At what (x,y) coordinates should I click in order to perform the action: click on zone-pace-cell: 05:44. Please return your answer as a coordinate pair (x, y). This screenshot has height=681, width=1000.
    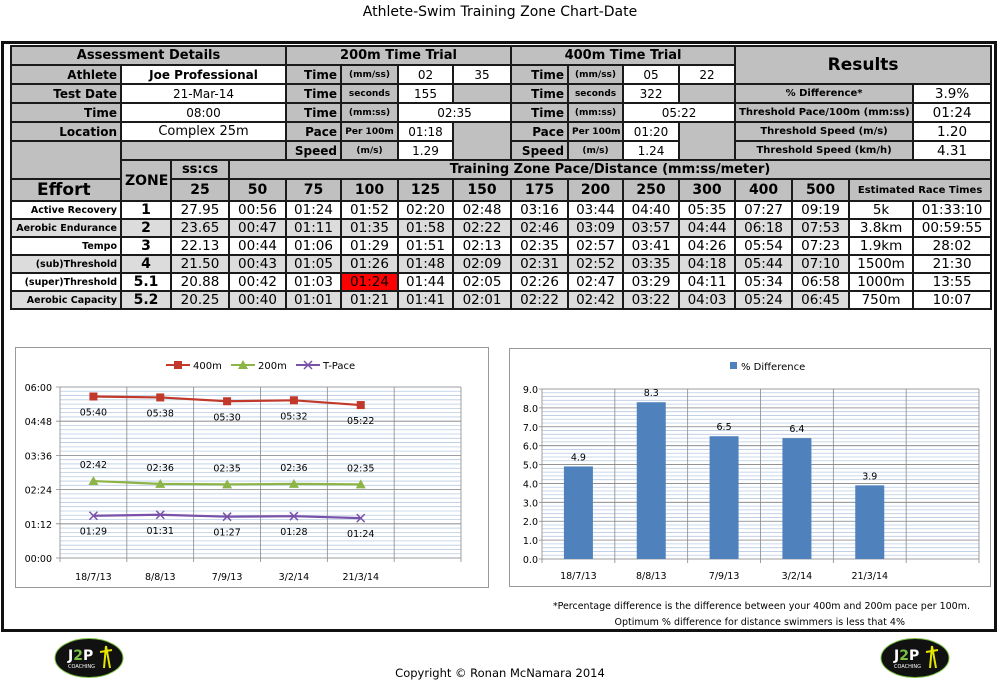
    Looking at the image, I should click on (764, 264).